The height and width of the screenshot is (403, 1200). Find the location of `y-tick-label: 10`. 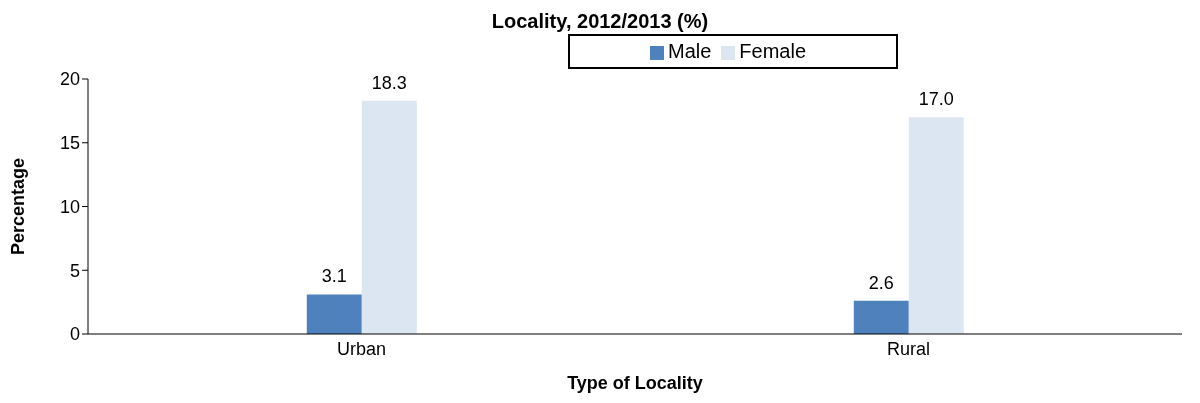

y-tick-label: 10 is located at coordinates (69, 206).